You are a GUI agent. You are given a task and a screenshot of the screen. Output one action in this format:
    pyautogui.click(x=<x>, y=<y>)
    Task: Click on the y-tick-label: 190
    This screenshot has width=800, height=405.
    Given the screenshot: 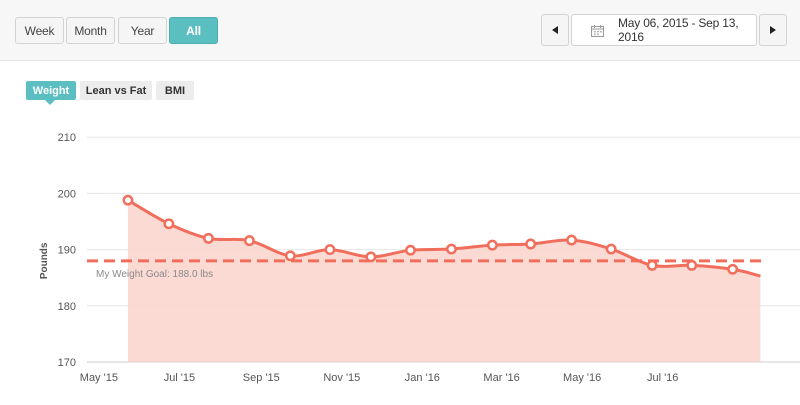 What is the action you would take?
    pyautogui.click(x=67, y=251)
    